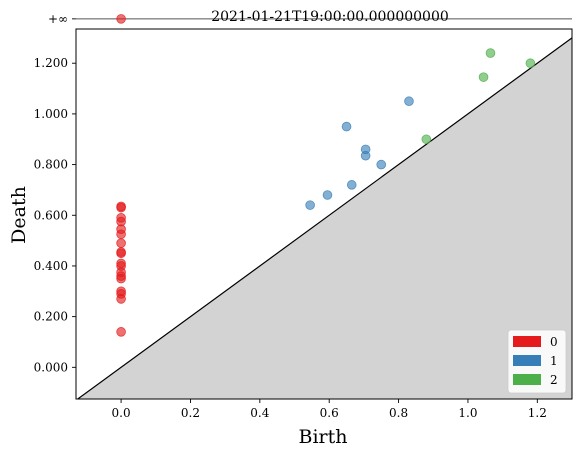 The image size is (582, 456). Describe the element at coordinates (467, 413) in the screenshot. I see `x-tick-label: 1.0` at that location.